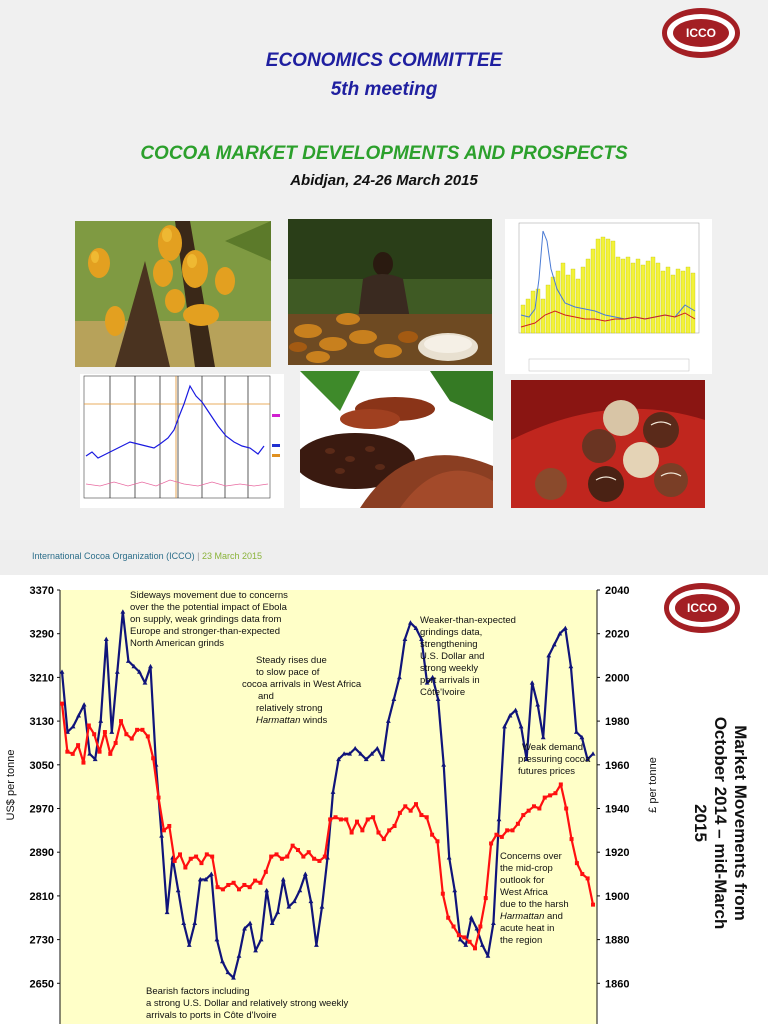 This screenshot has height=1024, width=768. I want to click on cocoa-beans-powder-photo, so click(396, 439).